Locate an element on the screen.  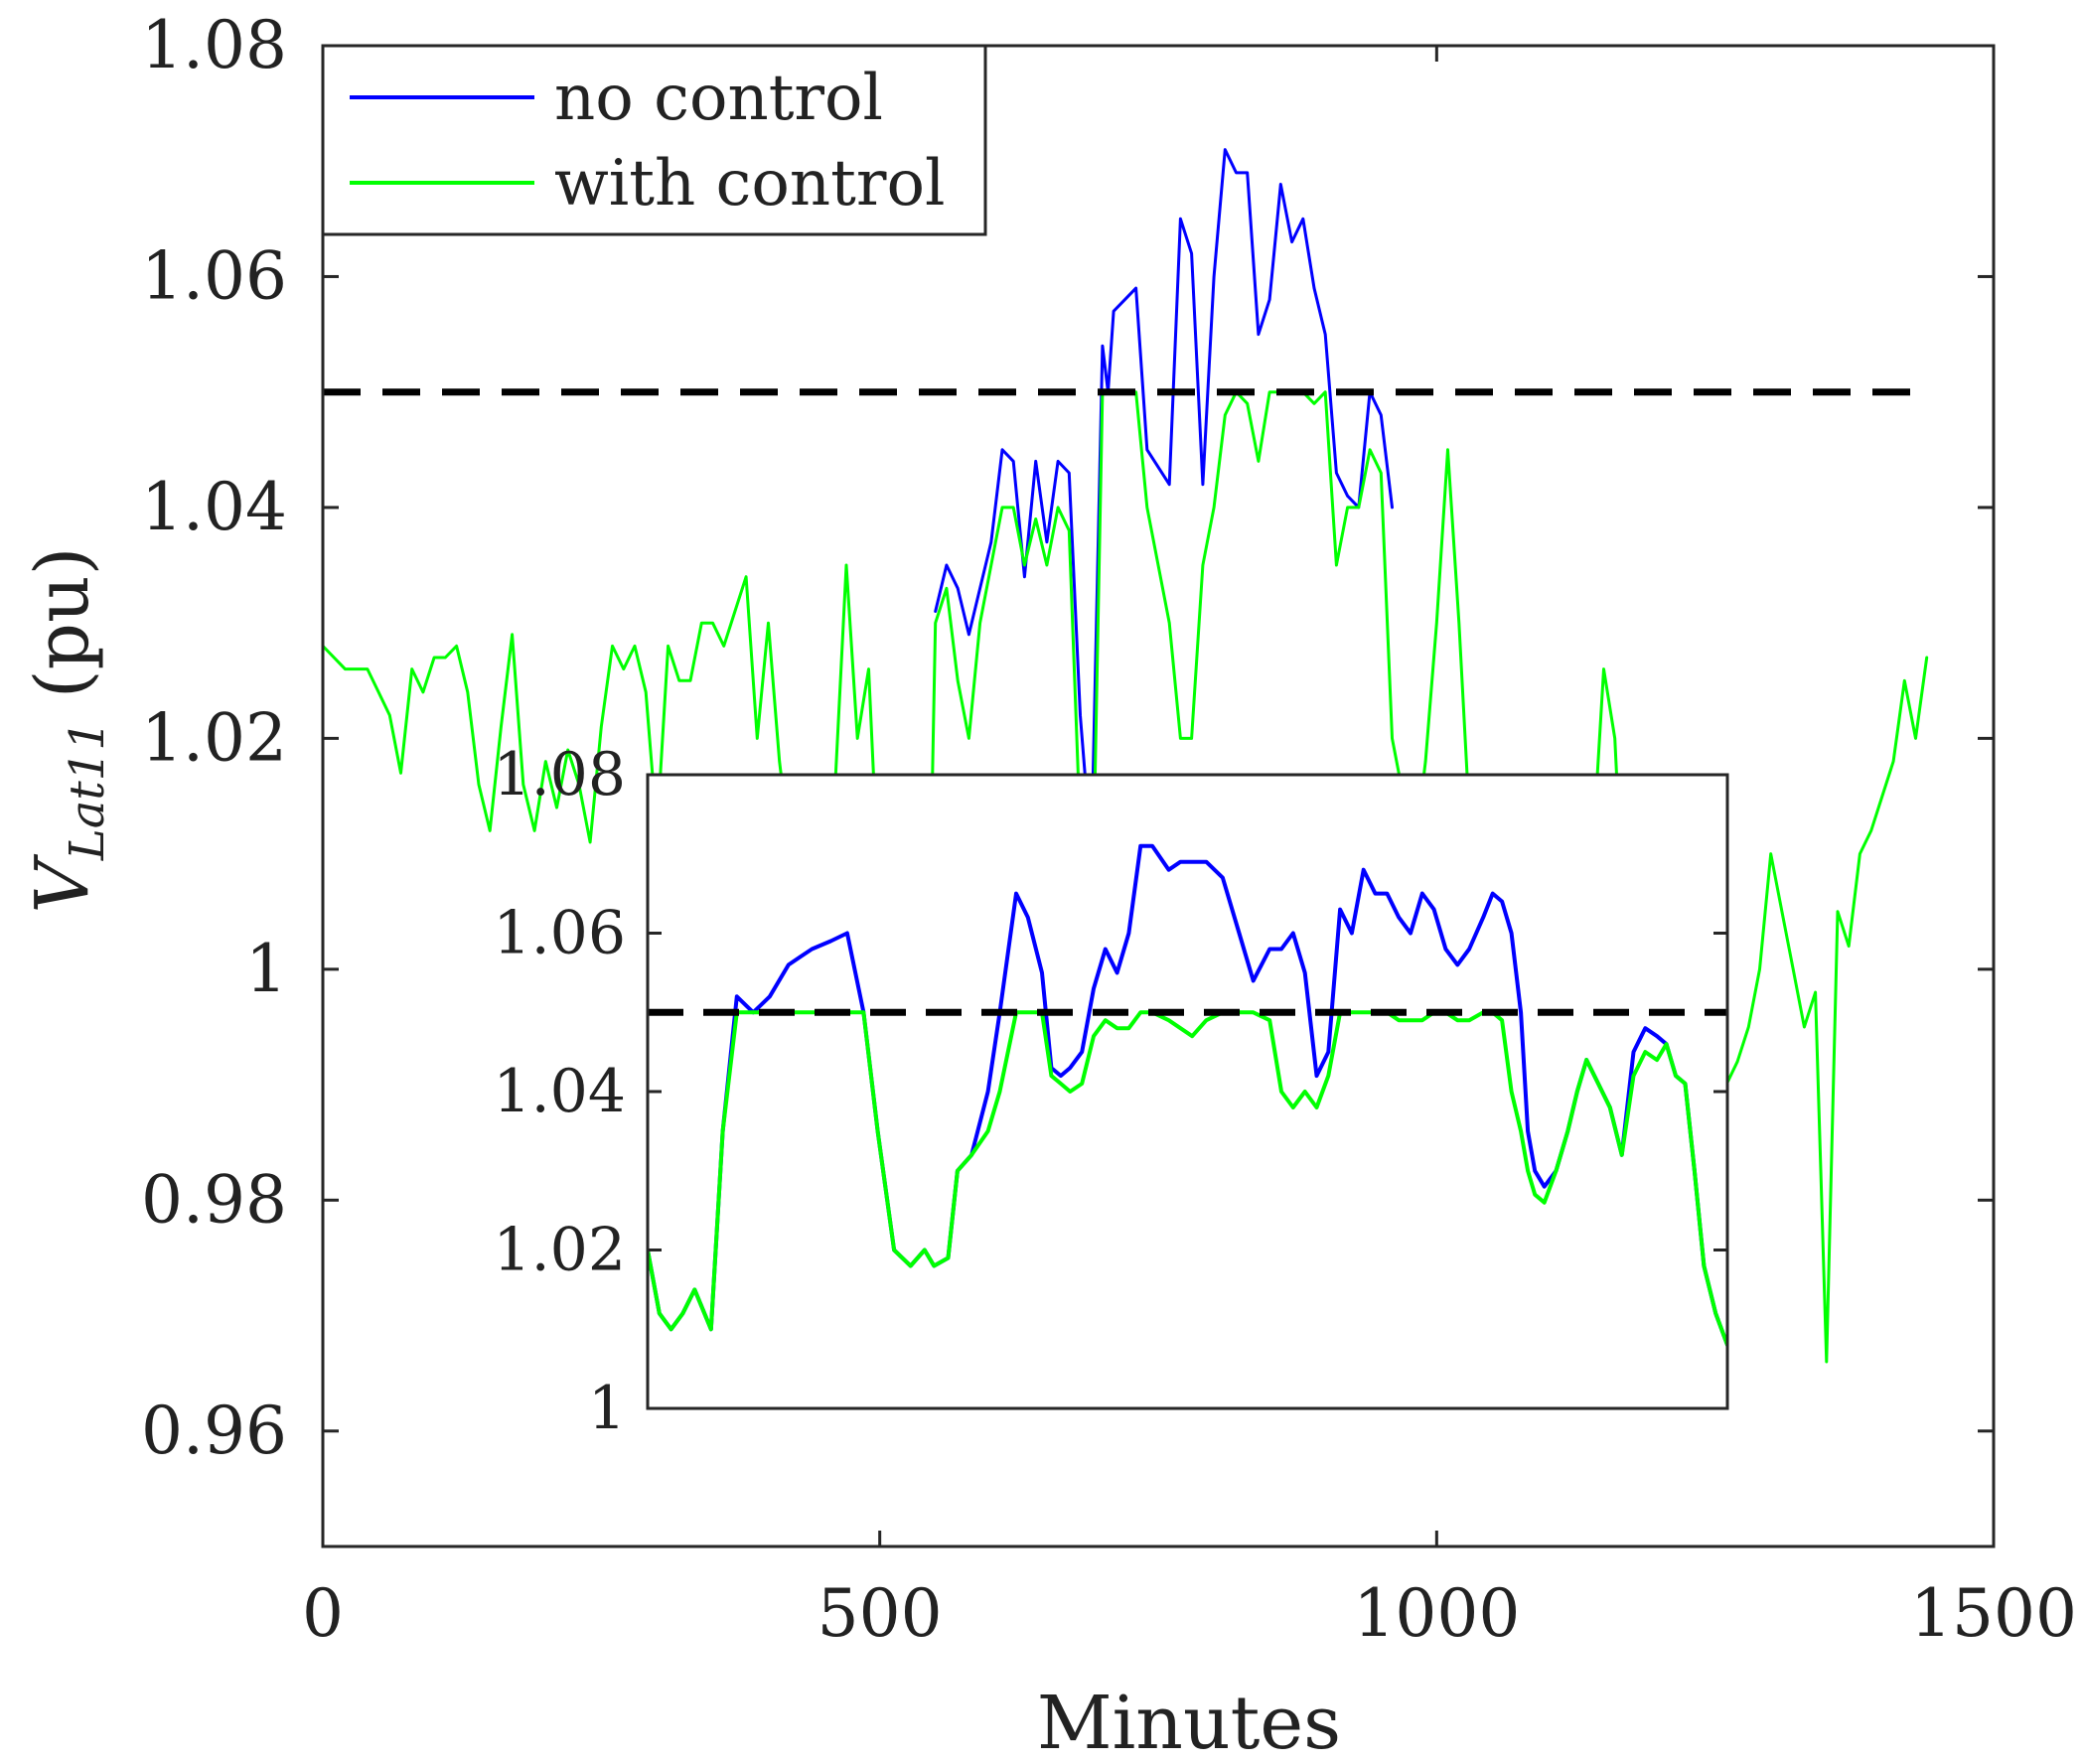
inset-y-tick-label: 1.06 is located at coordinates (559, 933).